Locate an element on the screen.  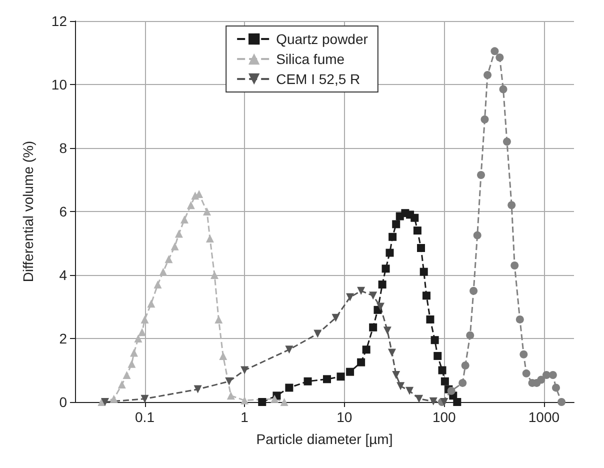
y-tick-label: 2 is located at coordinates (63, 338).